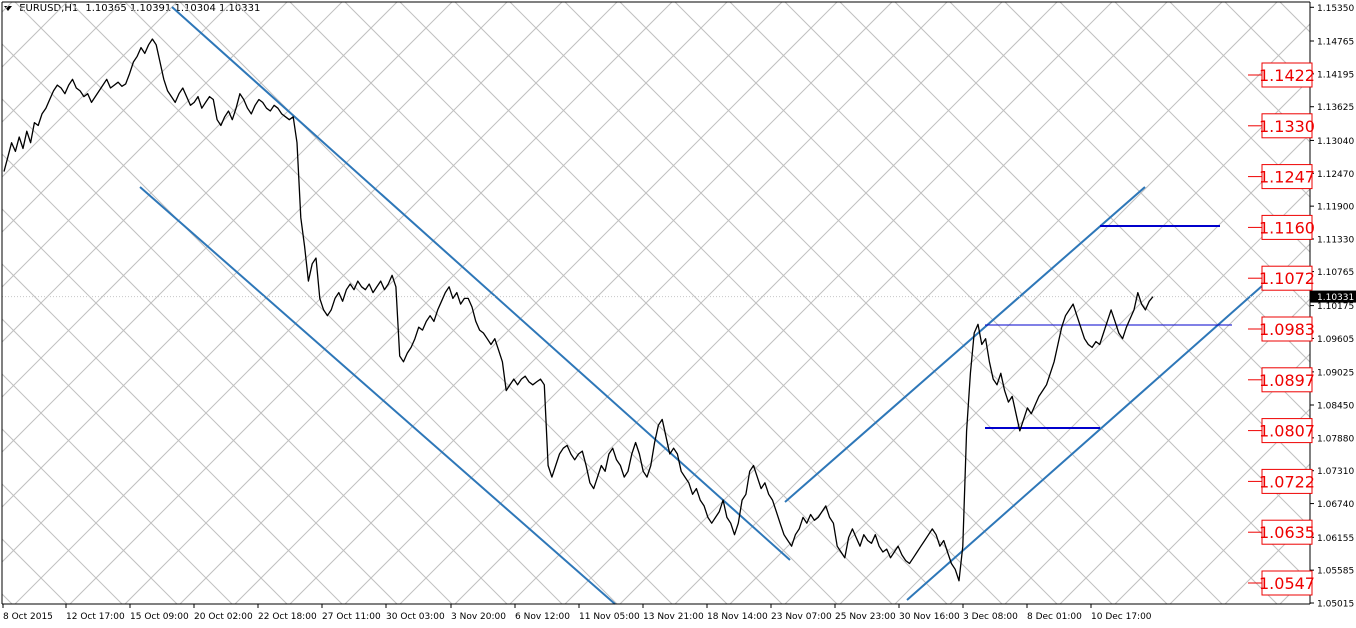 The height and width of the screenshot is (628, 1356). I want to click on level-label-text: 1.0635, so click(1287, 532).